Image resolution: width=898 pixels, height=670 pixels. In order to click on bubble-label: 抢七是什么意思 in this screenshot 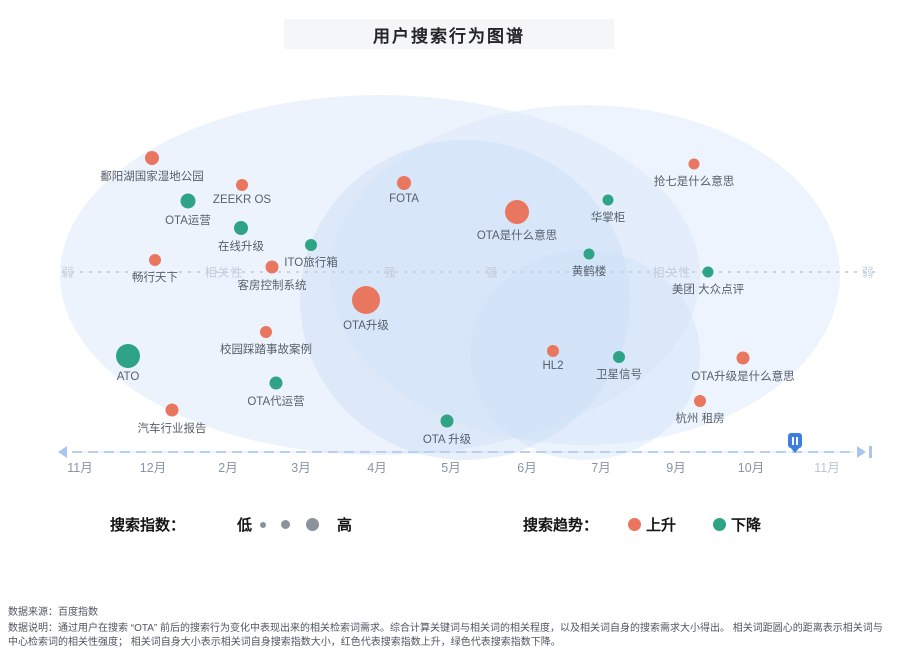, I will do `click(694, 181)`.